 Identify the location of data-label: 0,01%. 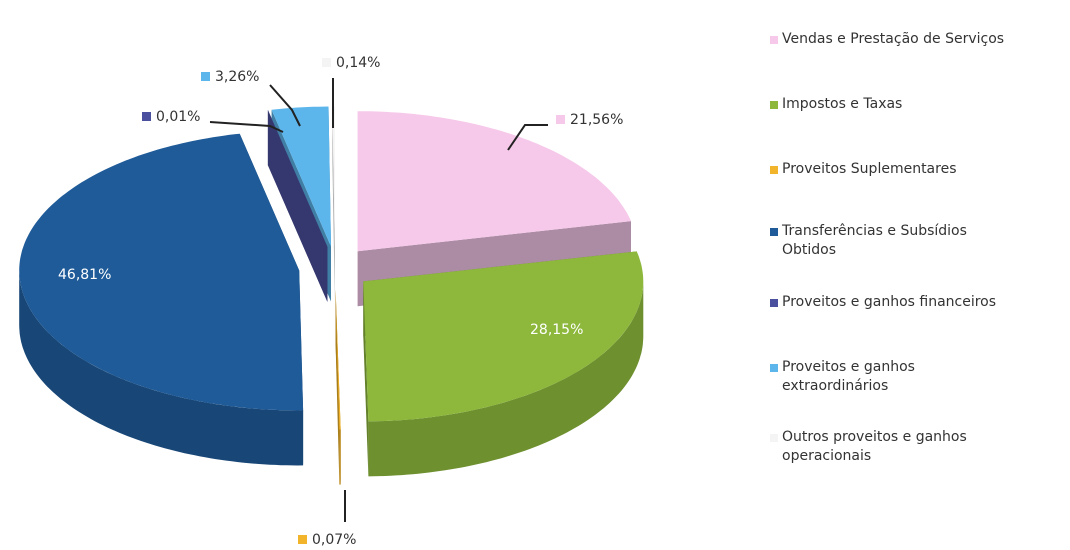
(178, 117).